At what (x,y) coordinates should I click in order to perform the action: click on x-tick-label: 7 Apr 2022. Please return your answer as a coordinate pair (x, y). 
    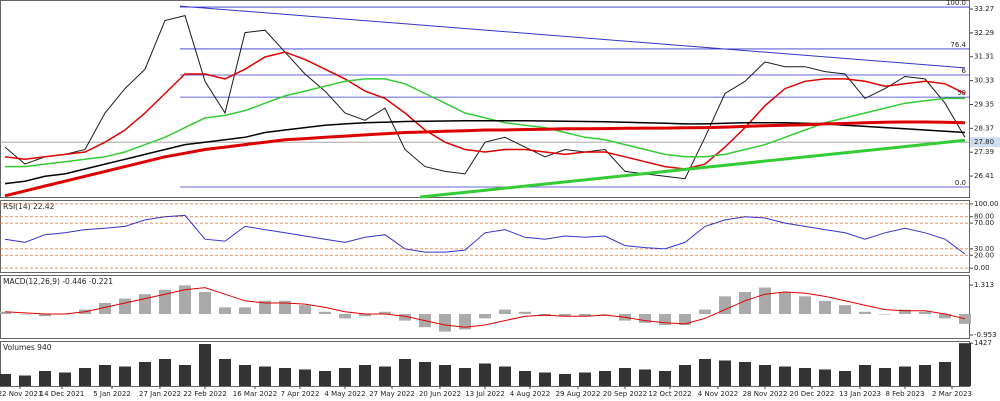
    Looking at the image, I should click on (300, 394).